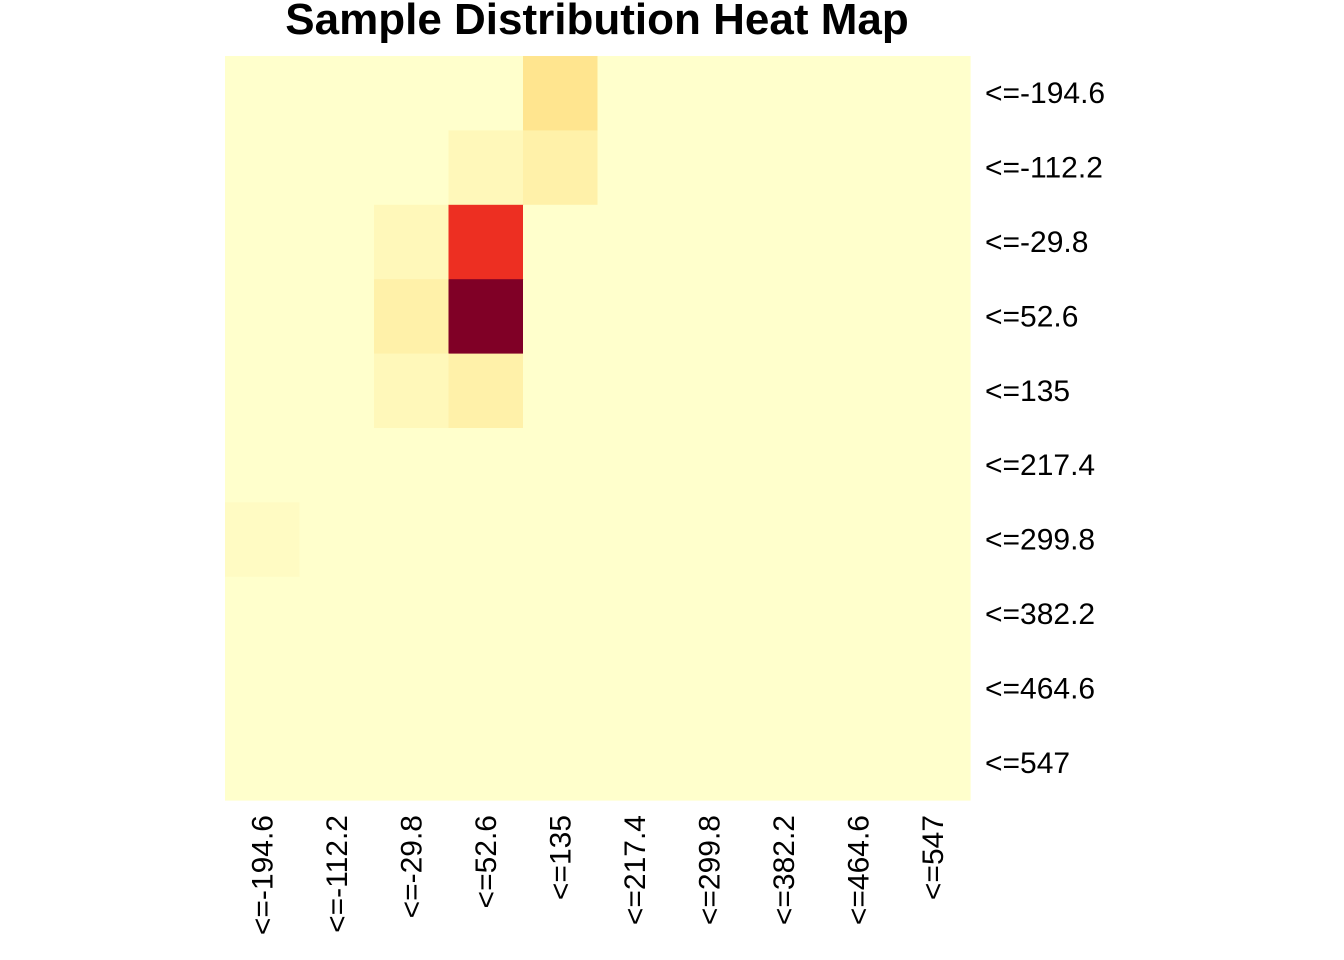  I want to click on heatmap-cell-r8-c1, so click(337, 689).